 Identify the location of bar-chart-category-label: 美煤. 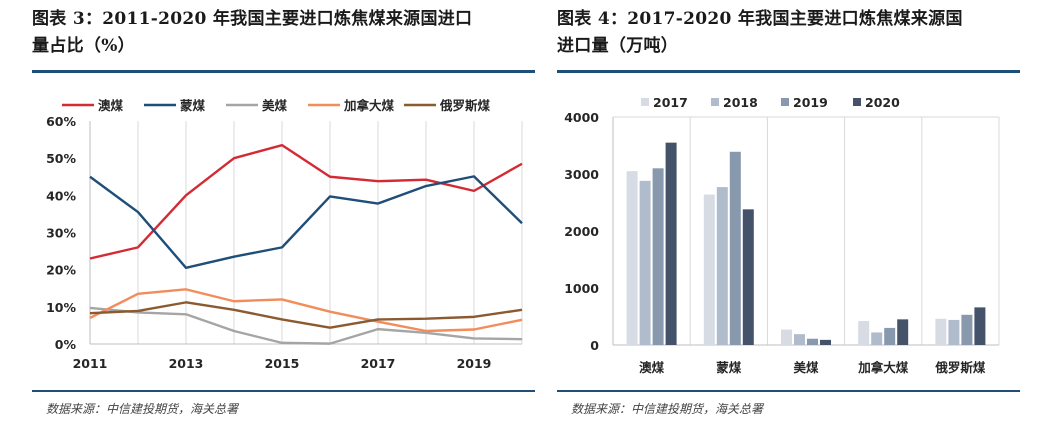
(806, 367).